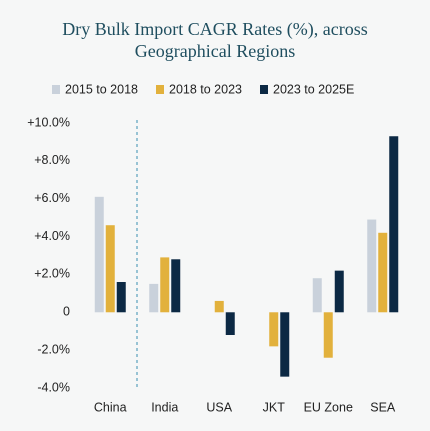 The width and height of the screenshot is (430, 431). I want to click on legend-label: 2018 to 2023, so click(205, 89).